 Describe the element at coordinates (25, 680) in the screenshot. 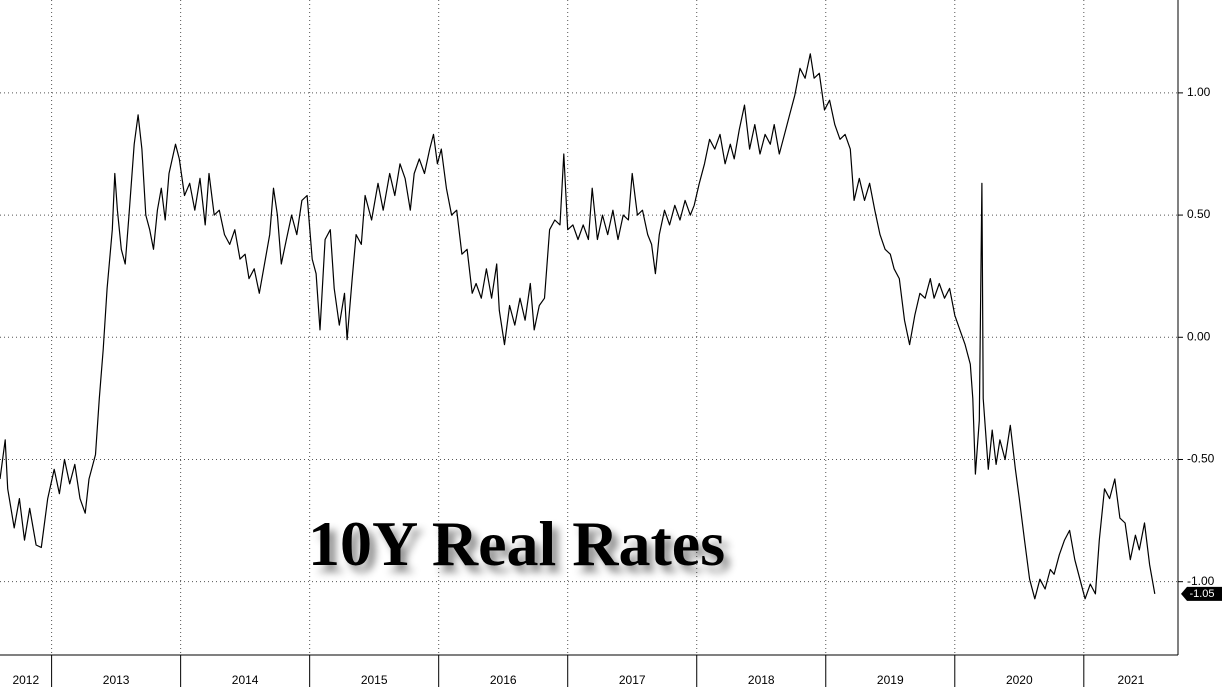

I see `x-tick-label: 2012` at that location.